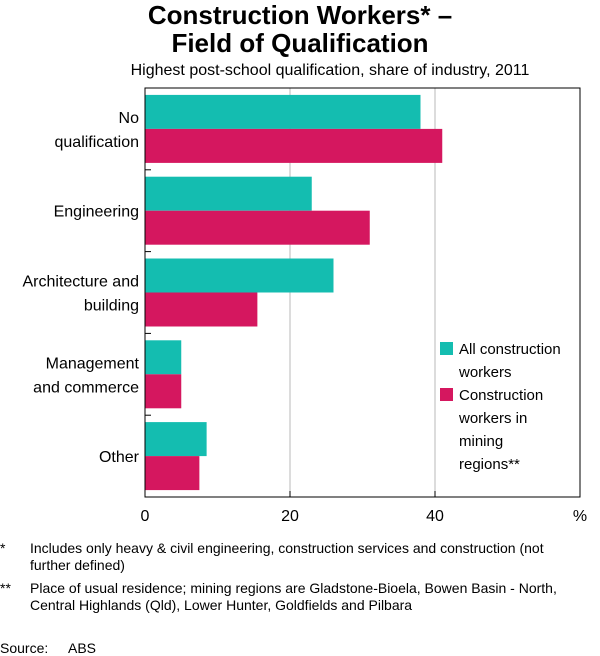 The height and width of the screenshot is (656, 600). Describe the element at coordinates (435, 516) in the screenshot. I see `x-tick-label-40: 40` at that location.